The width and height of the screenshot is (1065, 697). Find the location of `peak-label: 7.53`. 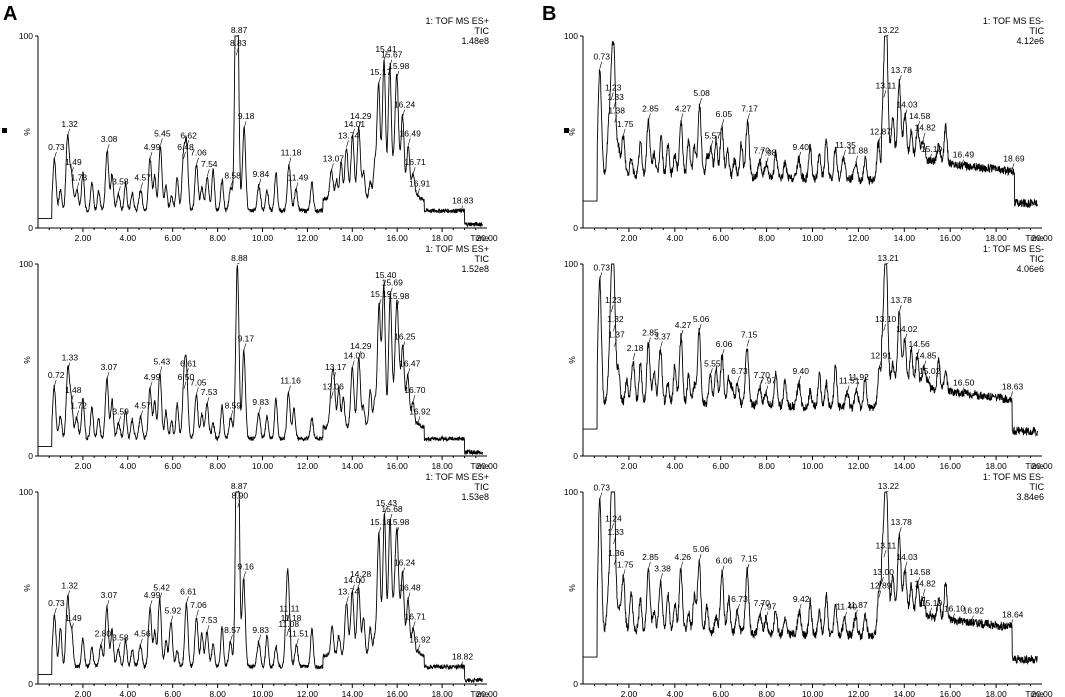

peak-label: 7.53 is located at coordinates (209, 620).